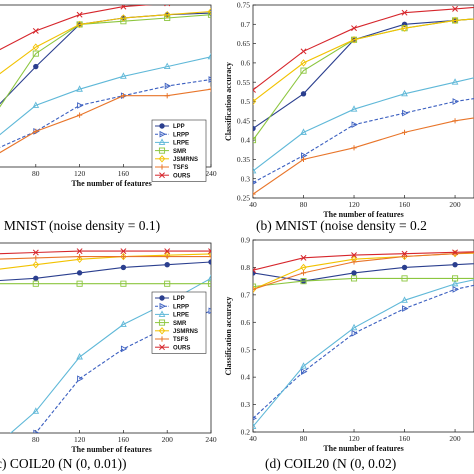 The width and height of the screenshot is (474, 474). What do you see at coordinates (363, 60) in the screenshot?
I see `series-line-jsmrns` at bounding box center [363, 60].